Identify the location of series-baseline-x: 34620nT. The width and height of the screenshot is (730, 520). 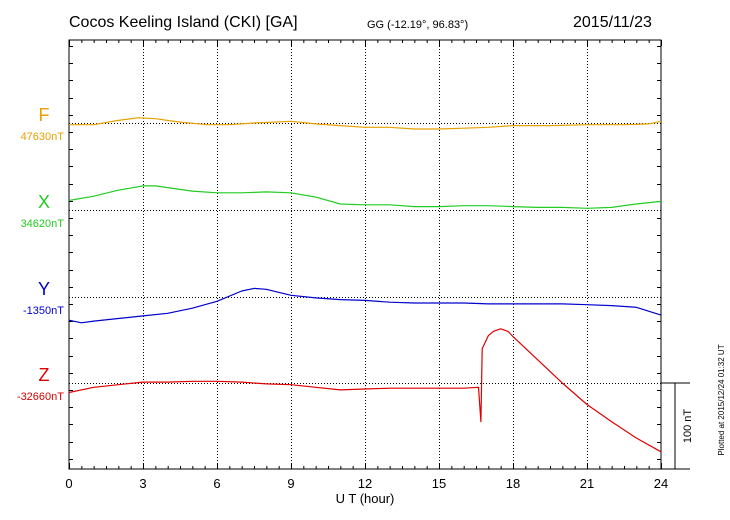
(43, 224).